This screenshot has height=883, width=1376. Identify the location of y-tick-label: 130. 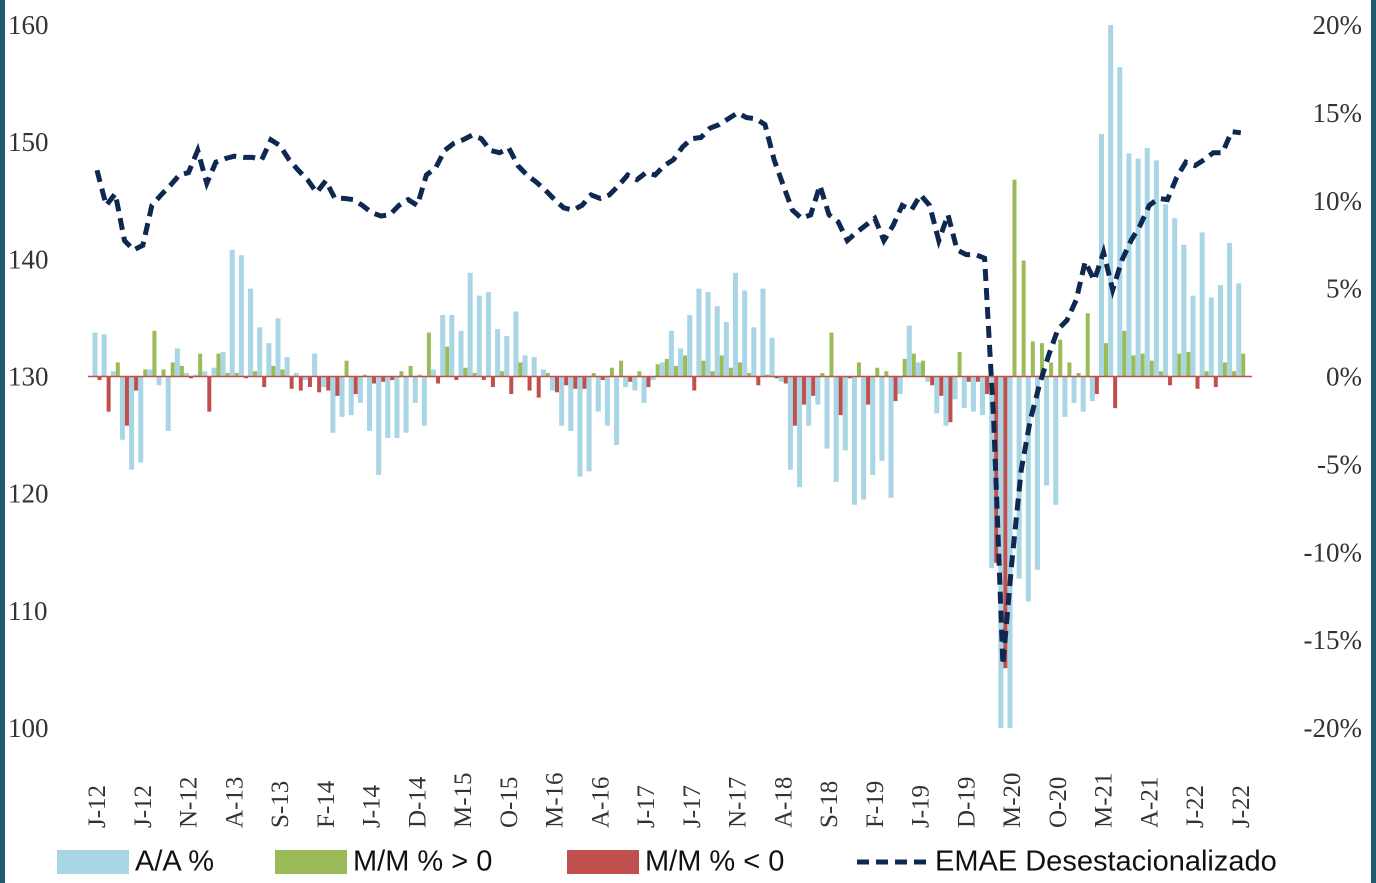
(28, 377).